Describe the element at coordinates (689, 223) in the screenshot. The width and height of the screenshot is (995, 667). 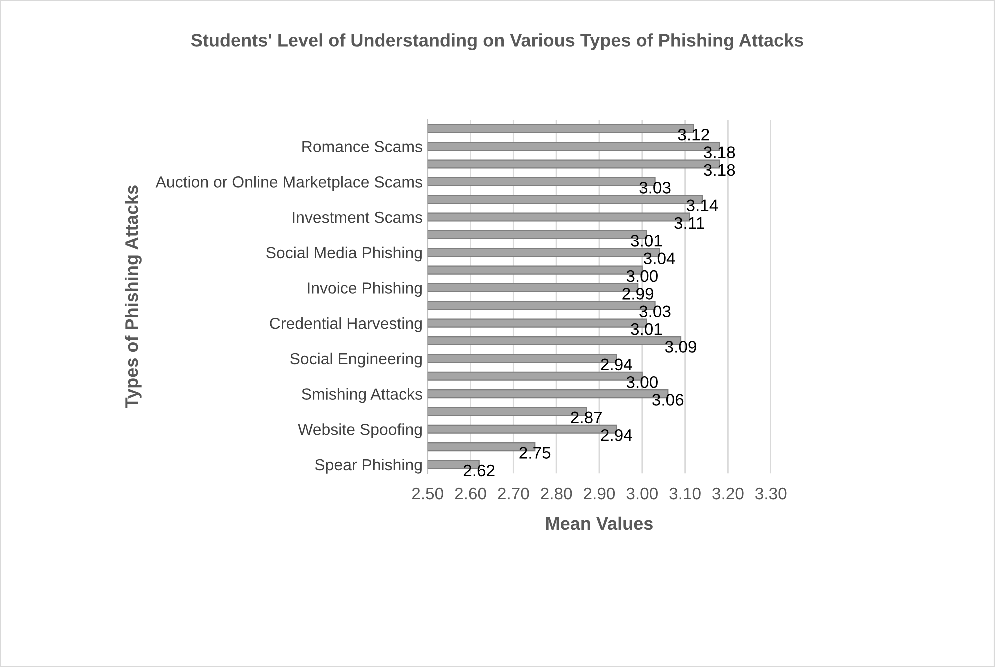
I see `data-label: 3.11` at that location.